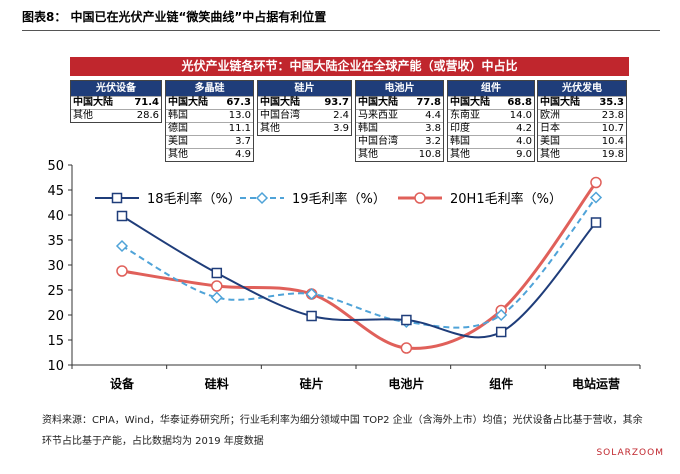  I want to click on x-tick-label: 硅料, so click(217, 383).